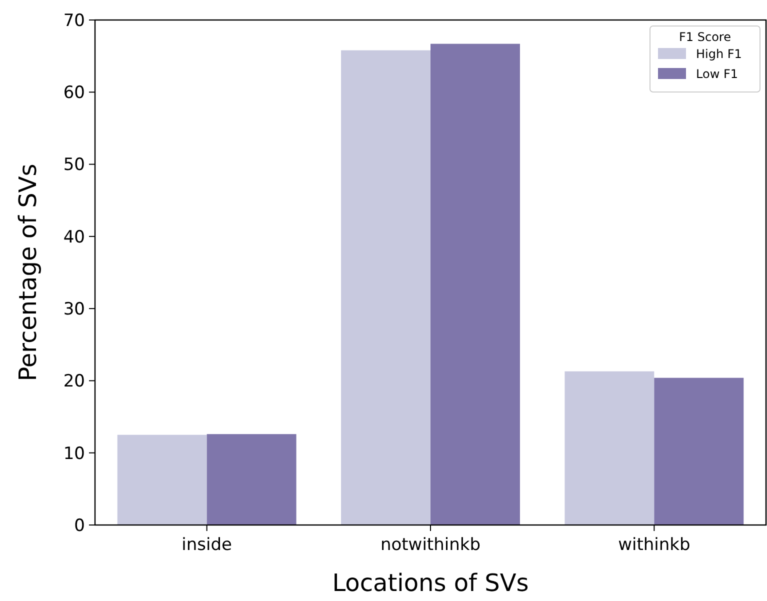 The image size is (767, 601). What do you see at coordinates (74, 237) in the screenshot?
I see `y-tick-label: 40` at bounding box center [74, 237].